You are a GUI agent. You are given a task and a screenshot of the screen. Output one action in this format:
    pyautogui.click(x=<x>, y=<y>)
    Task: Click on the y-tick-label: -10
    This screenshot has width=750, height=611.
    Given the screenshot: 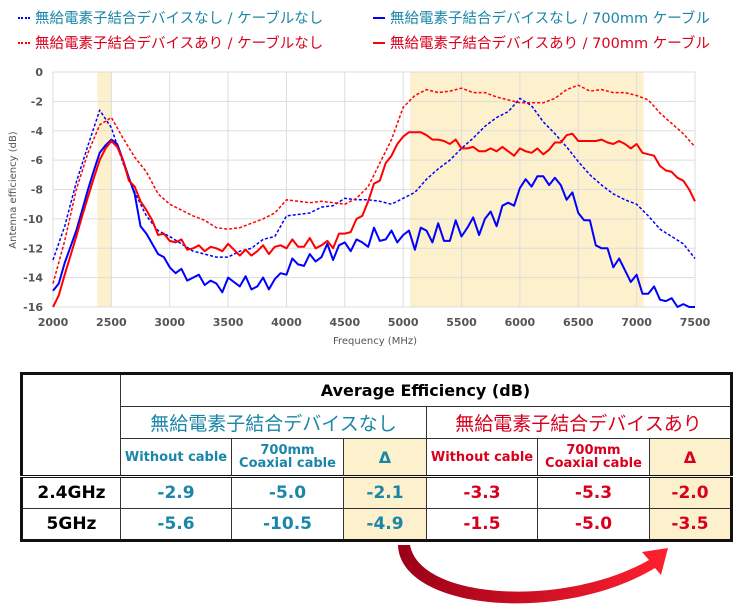 What is the action you would take?
    pyautogui.click(x=33, y=219)
    